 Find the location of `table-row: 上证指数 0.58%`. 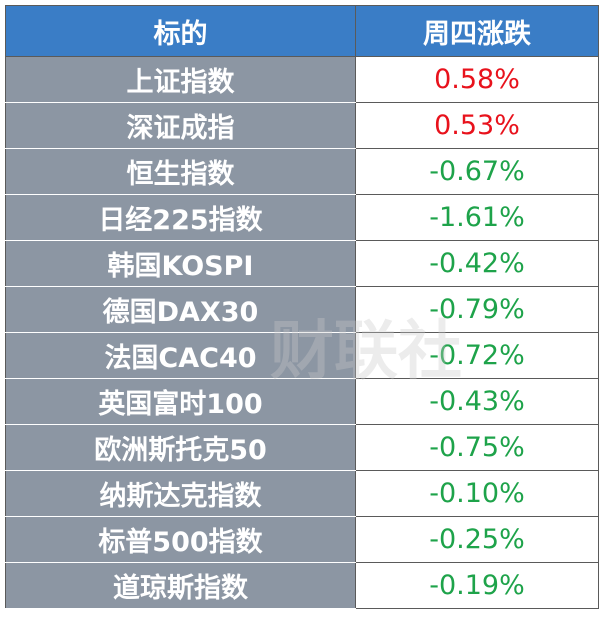

table-row: 上证指数 0.58% is located at coordinates (302, 79).